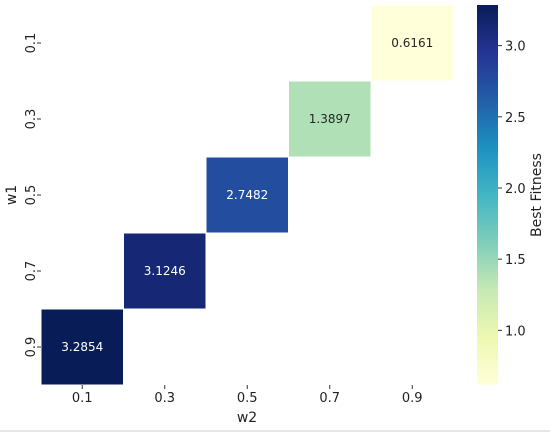  What do you see at coordinates (515, 189) in the screenshot?
I see `colorbar-tick-label: 2.0` at bounding box center [515, 189].